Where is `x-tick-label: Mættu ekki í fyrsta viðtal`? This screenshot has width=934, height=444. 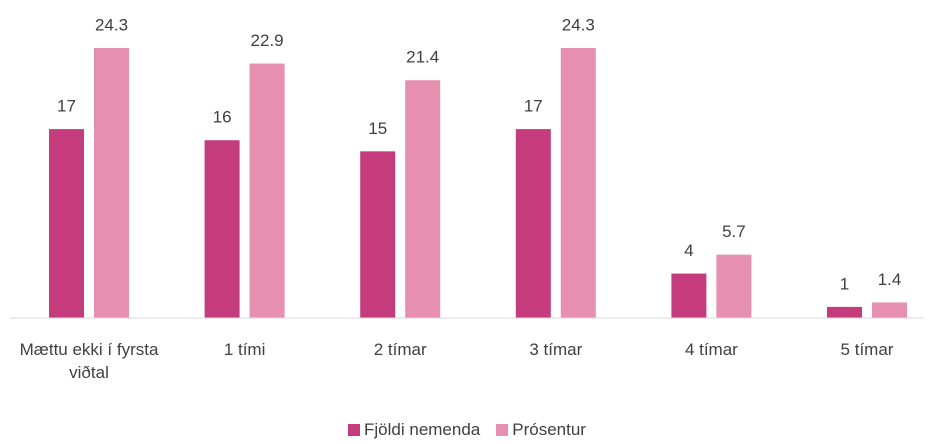 x-tick-label: Mættu ekki í fyrsta viðtal is located at coordinates (89, 361).